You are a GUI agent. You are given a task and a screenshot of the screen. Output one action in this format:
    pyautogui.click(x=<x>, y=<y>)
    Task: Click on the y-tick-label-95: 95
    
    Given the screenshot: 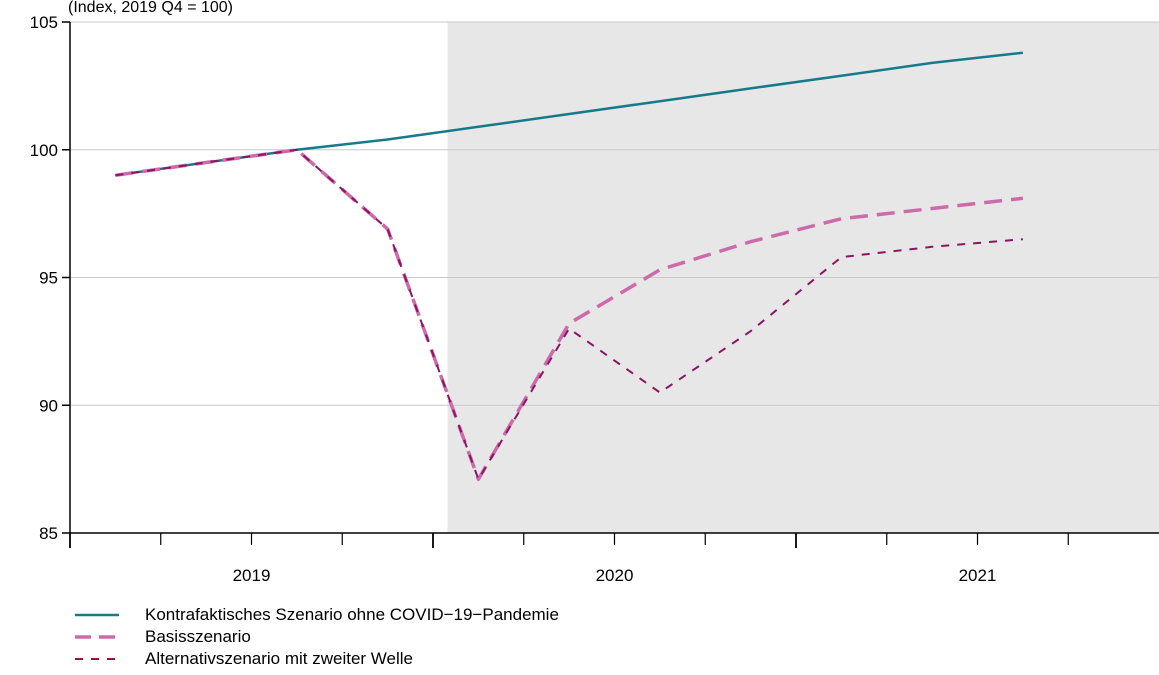 What is the action you would take?
    pyautogui.click(x=48, y=278)
    